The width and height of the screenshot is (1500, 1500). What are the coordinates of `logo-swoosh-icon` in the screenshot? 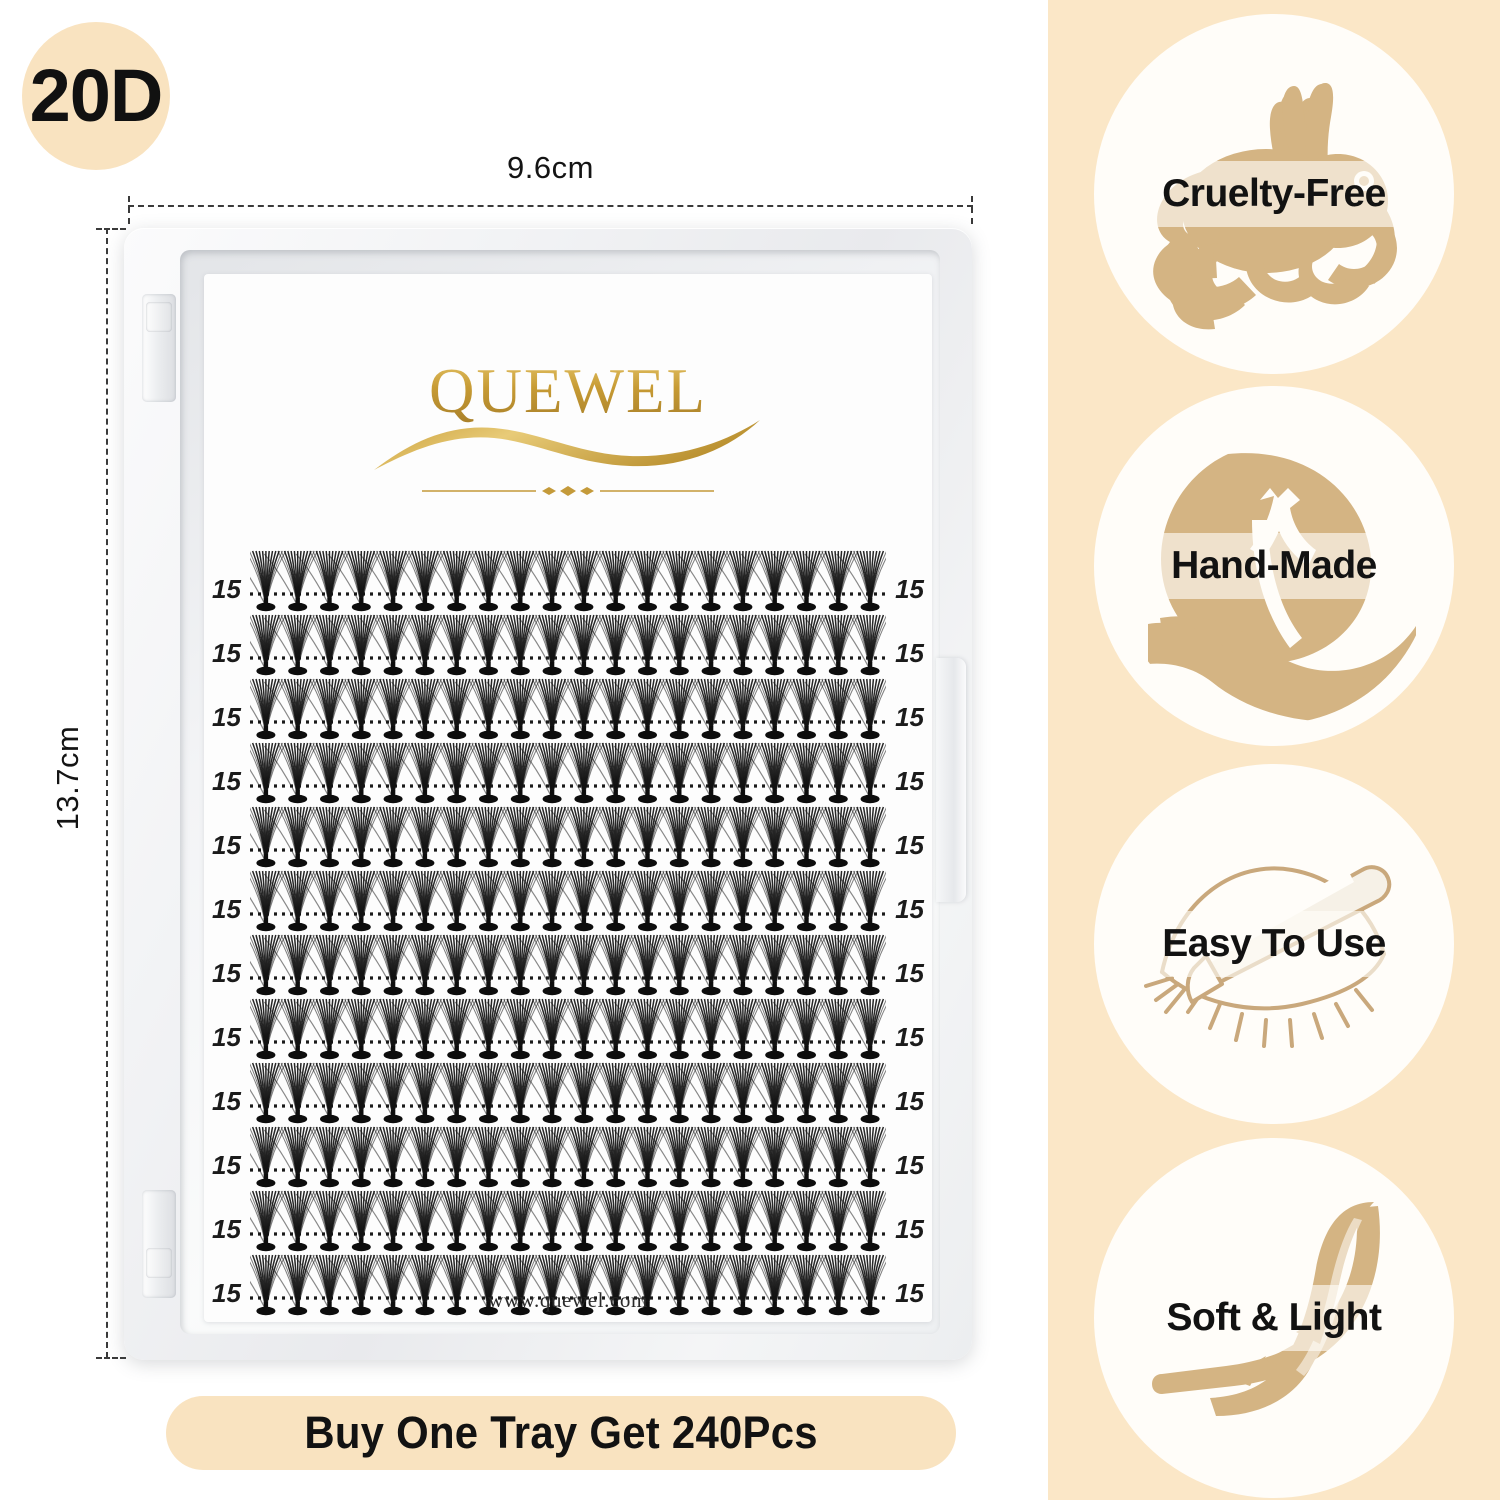 It's located at (567, 445).